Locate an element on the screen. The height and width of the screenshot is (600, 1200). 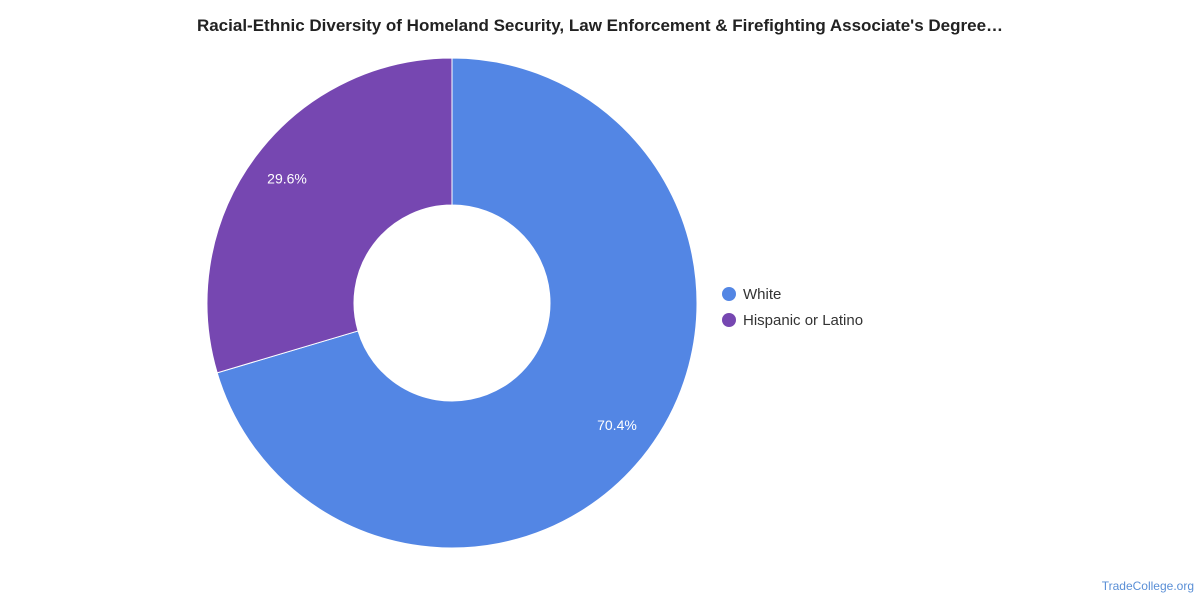
slice-label-white: 70.4% is located at coordinates (617, 425).